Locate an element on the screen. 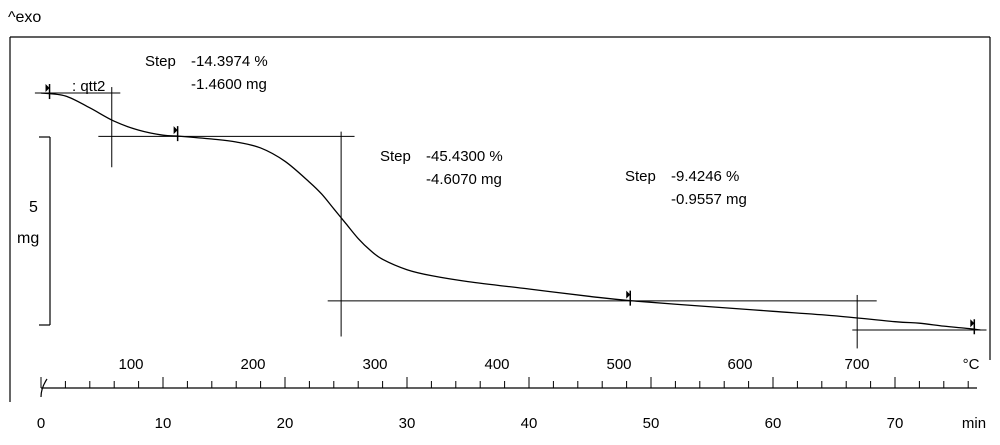  time-tick-label: 60 is located at coordinates (773, 423).